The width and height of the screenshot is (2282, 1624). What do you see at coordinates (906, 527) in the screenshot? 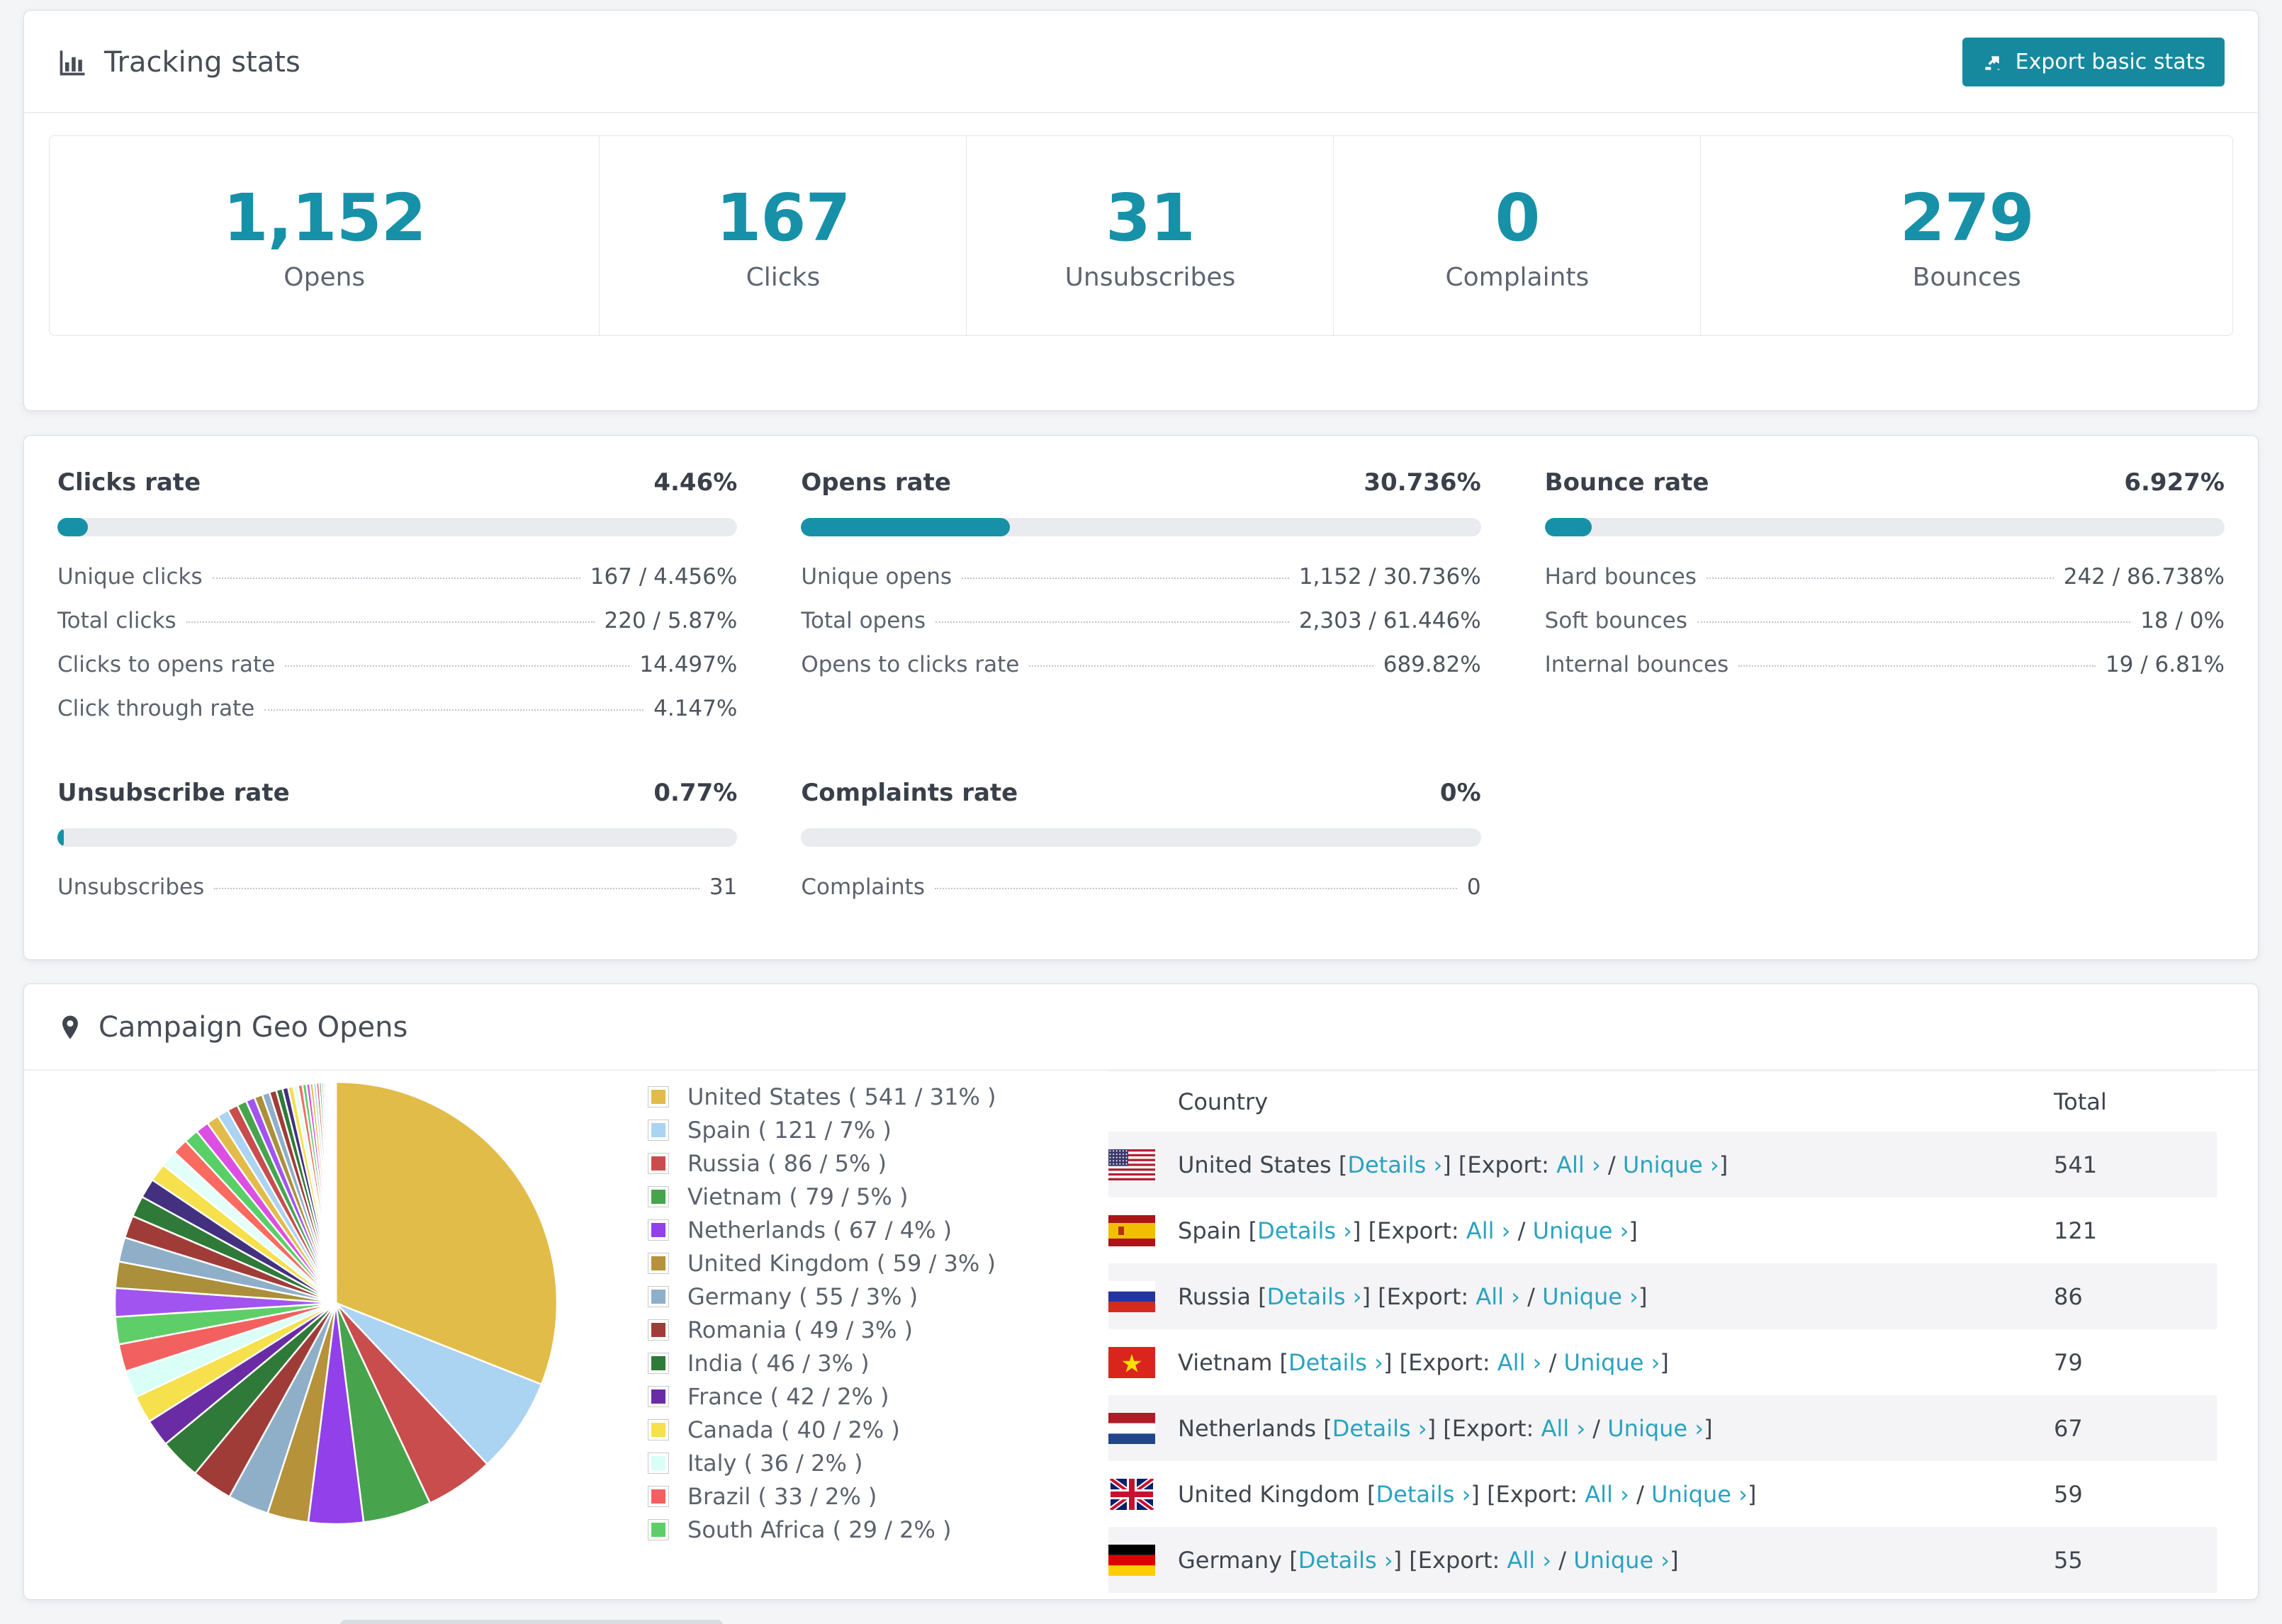
I see `progress-bar-fill` at bounding box center [906, 527].